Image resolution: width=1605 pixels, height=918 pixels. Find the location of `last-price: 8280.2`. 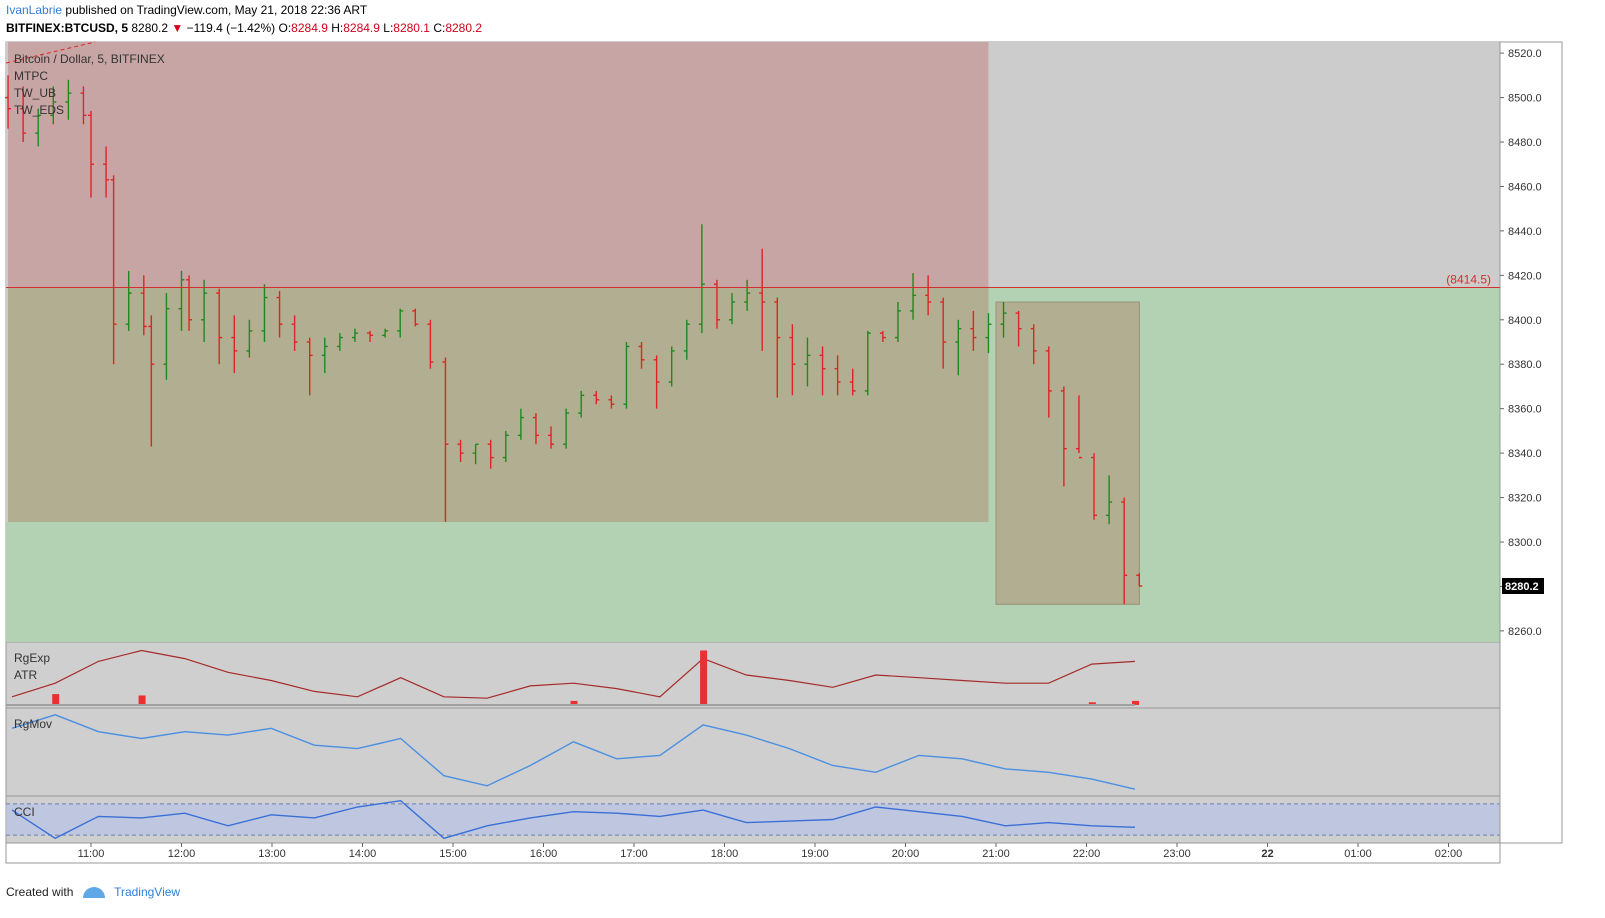

last-price: 8280.2 is located at coordinates (150, 28).